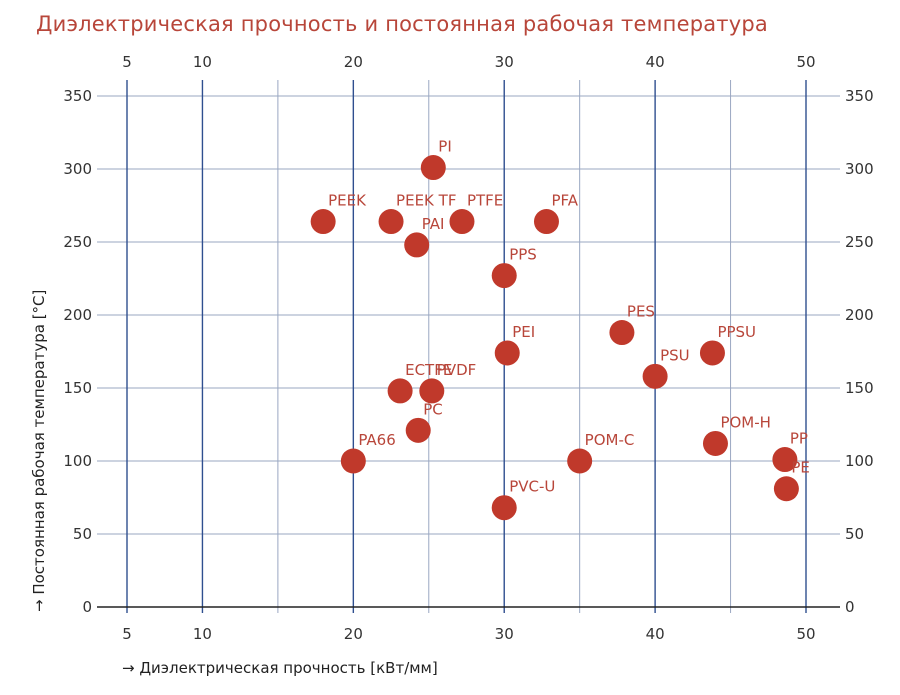 The image size is (900, 695). What do you see at coordinates (800, 468) in the screenshot?
I see `data-point-label: PE` at bounding box center [800, 468].